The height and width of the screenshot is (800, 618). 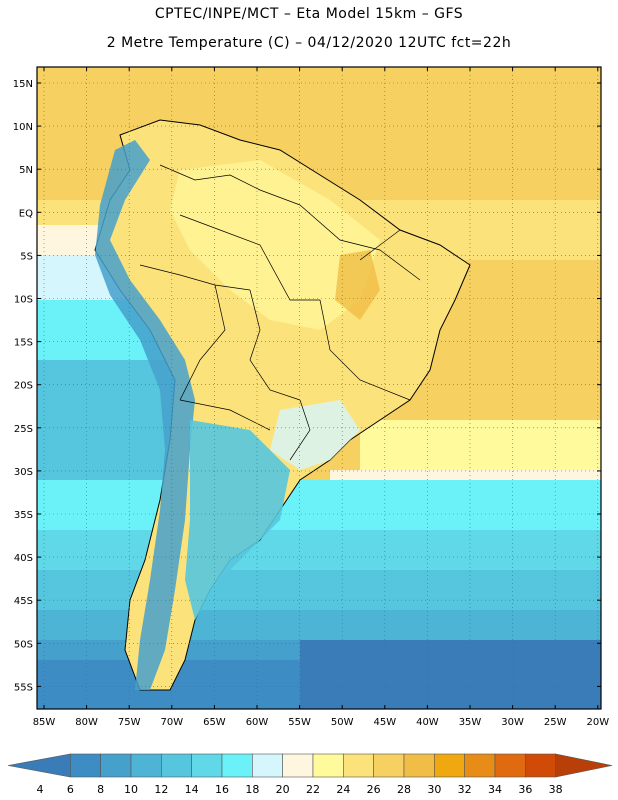 What do you see at coordinates (23, 558) in the screenshot?
I see `latitude-label: 40S` at bounding box center [23, 558].